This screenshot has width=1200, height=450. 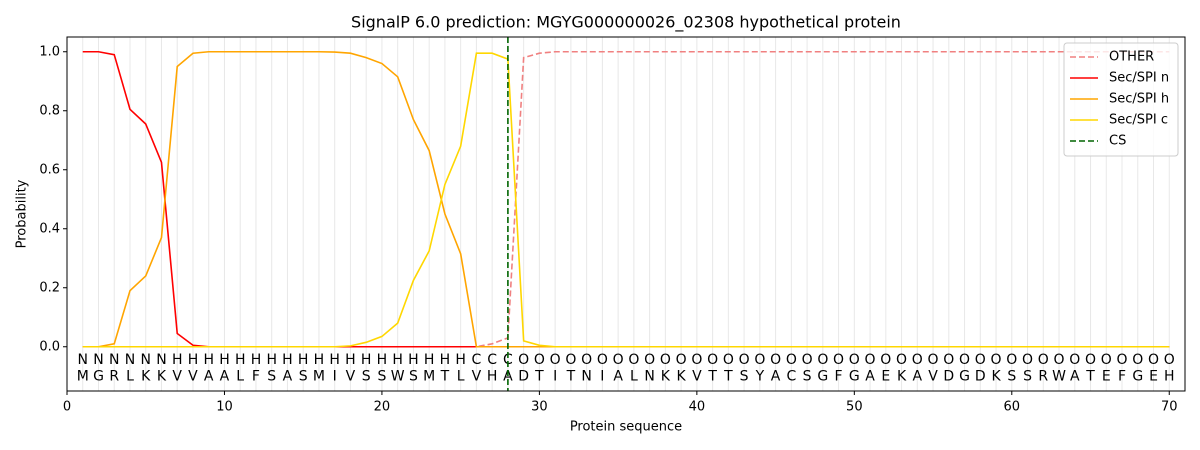 I want to click on residue: F, so click(x=1122, y=376).